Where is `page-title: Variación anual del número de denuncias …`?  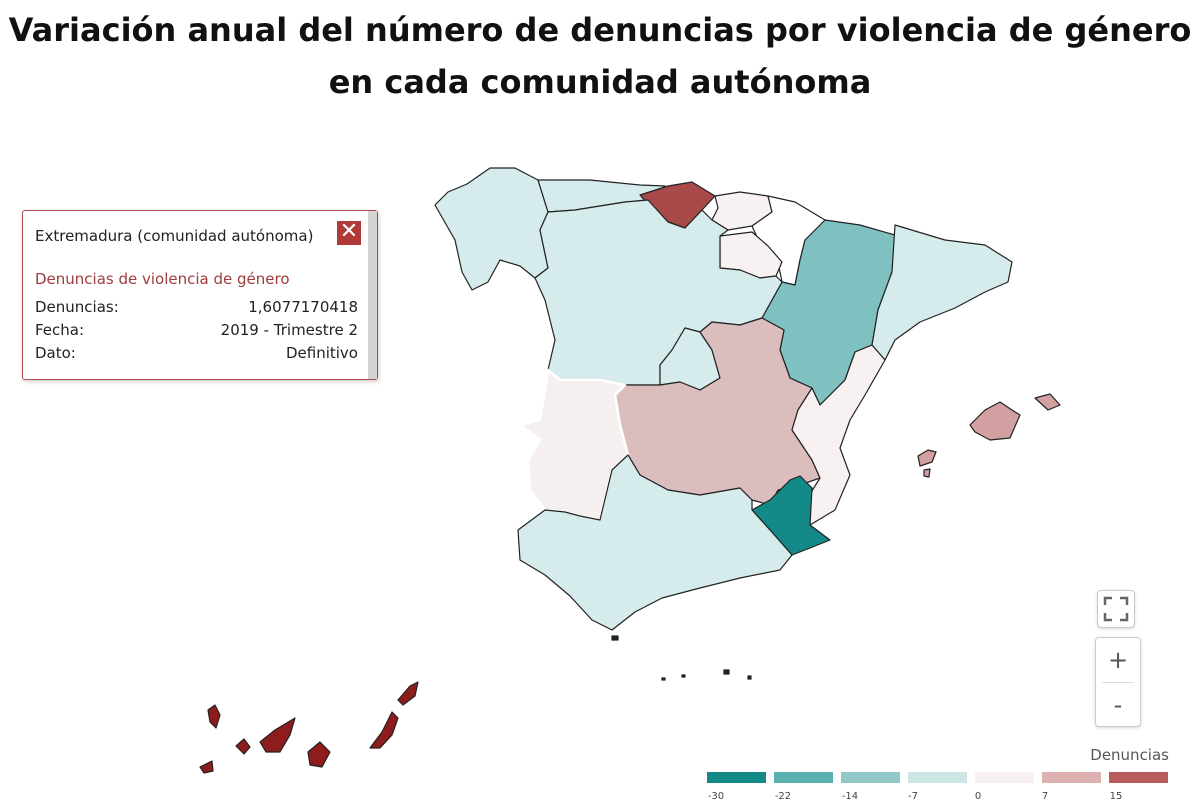
page-title: Variación anual del número de denuncias … is located at coordinates (600, 56).